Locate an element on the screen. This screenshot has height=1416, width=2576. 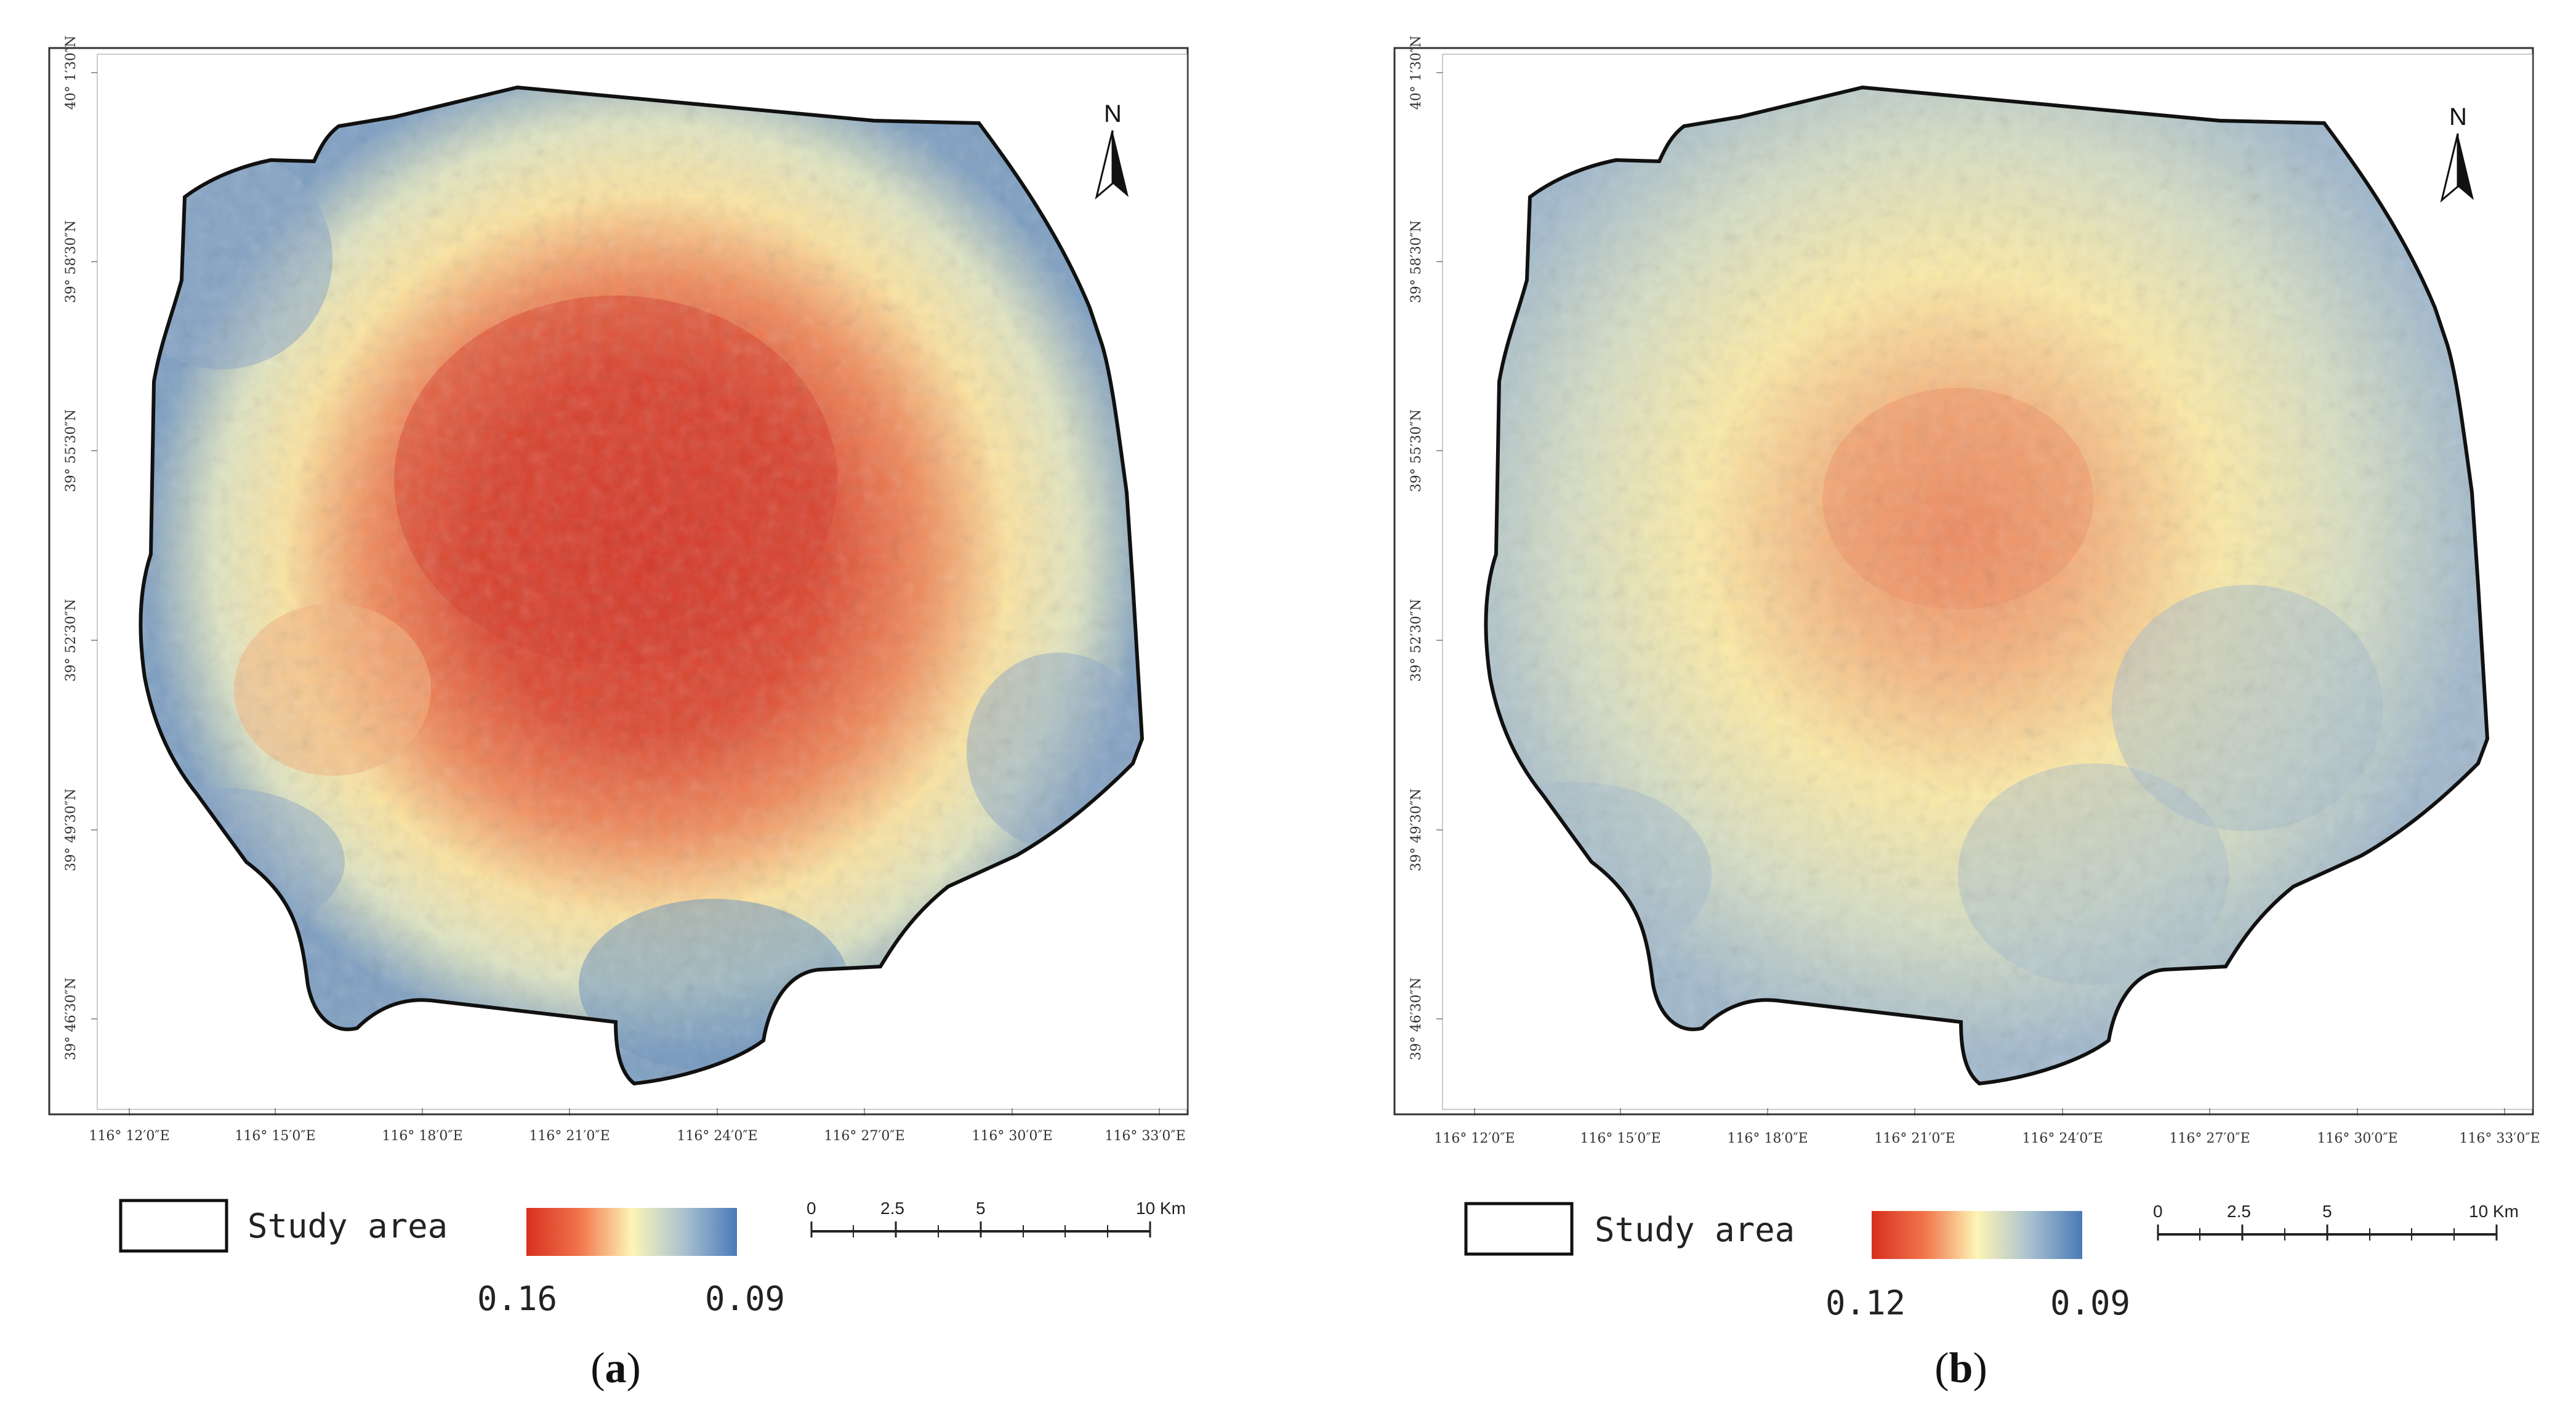
north-arrow-b: N is located at coordinates (2457, 153).